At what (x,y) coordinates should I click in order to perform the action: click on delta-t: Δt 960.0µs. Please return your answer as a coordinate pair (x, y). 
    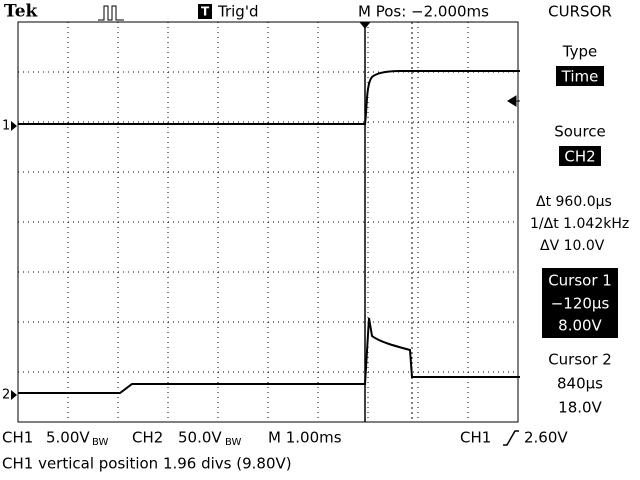
    Looking at the image, I should click on (574, 202).